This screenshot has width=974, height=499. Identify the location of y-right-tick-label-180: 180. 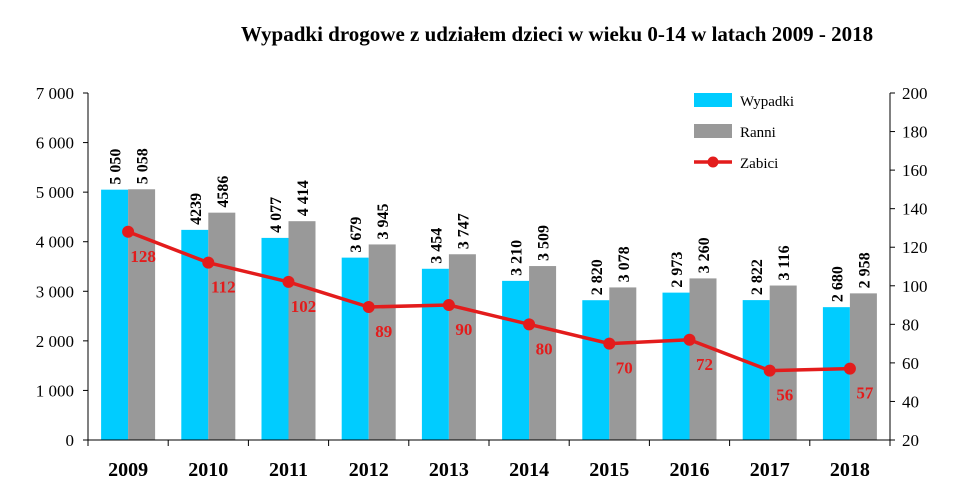
(915, 132).